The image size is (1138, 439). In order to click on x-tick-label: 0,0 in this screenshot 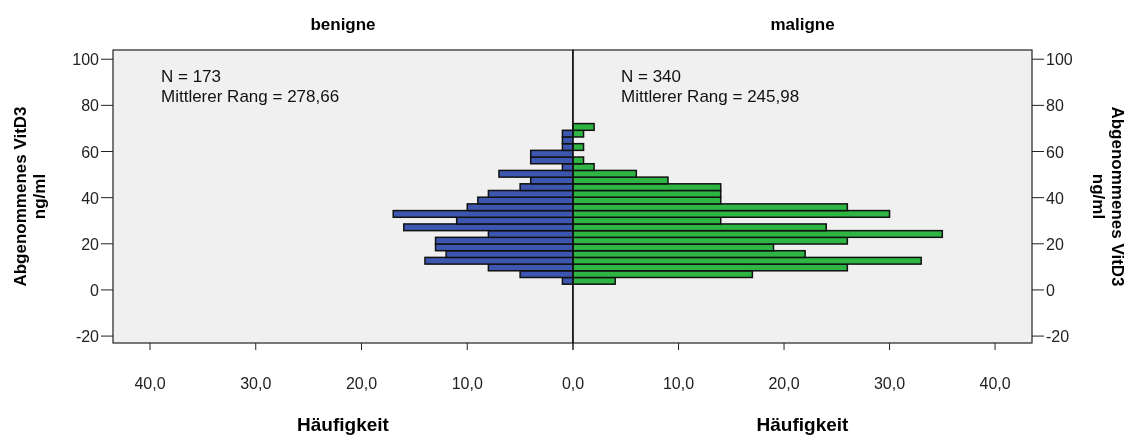, I will do `click(573, 383)`.